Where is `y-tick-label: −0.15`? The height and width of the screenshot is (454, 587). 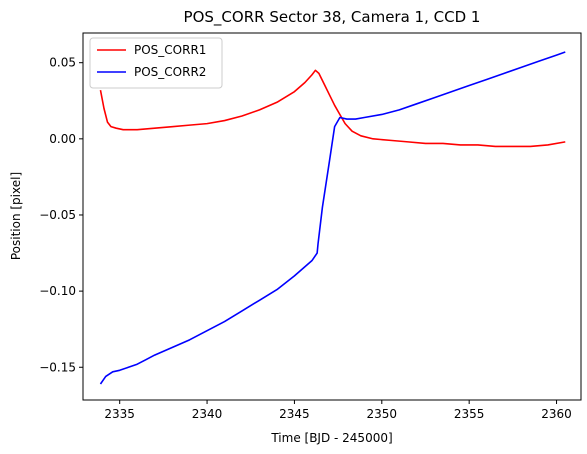 y-tick-label: −0.15 is located at coordinates (57, 367).